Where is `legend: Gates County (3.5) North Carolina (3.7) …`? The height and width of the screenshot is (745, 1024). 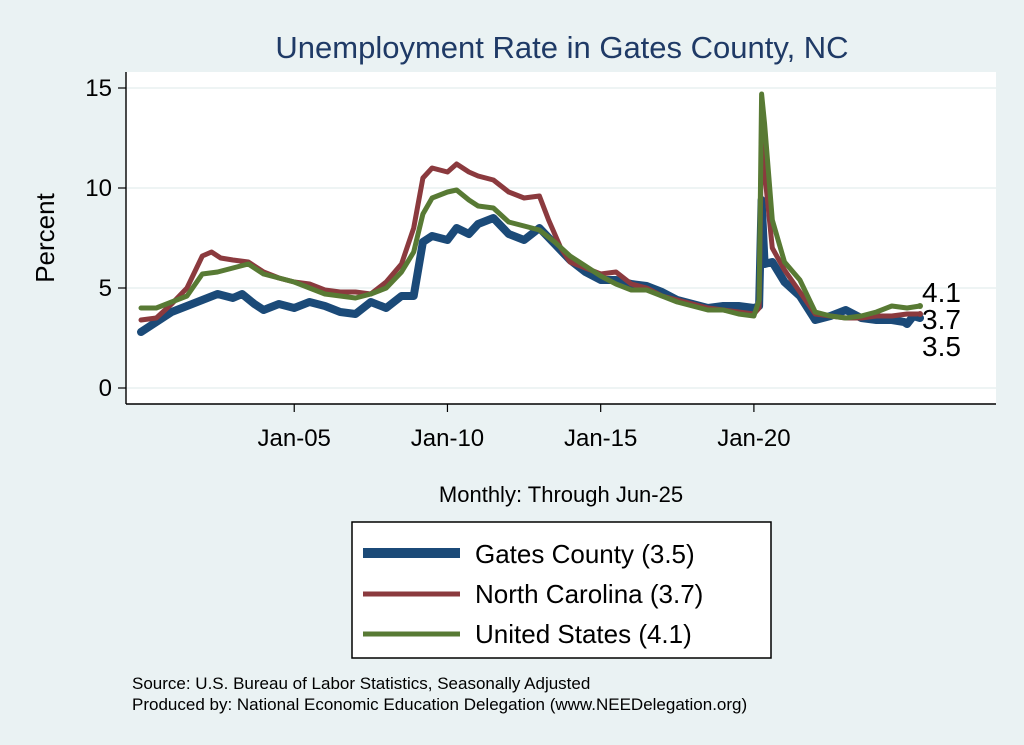
legend: Gates County (3.5) North Carolina (3.7) … is located at coordinates (561, 590).